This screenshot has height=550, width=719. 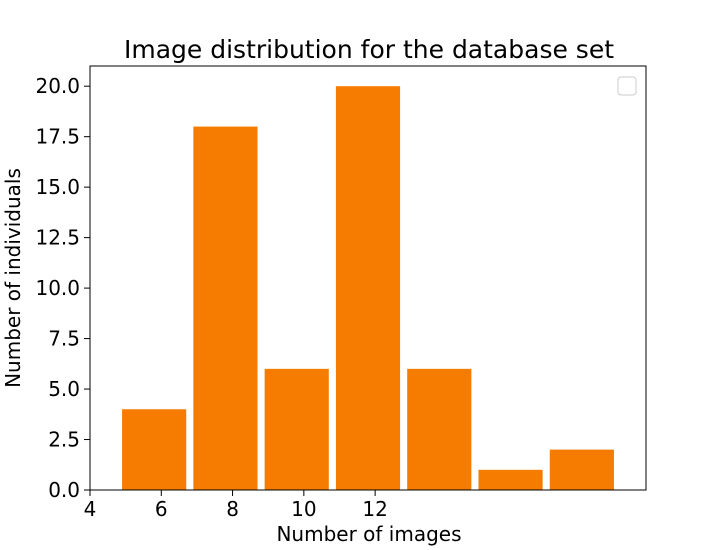 What do you see at coordinates (64, 440) in the screenshot?
I see `y-tick-label-1: 2.5` at bounding box center [64, 440].